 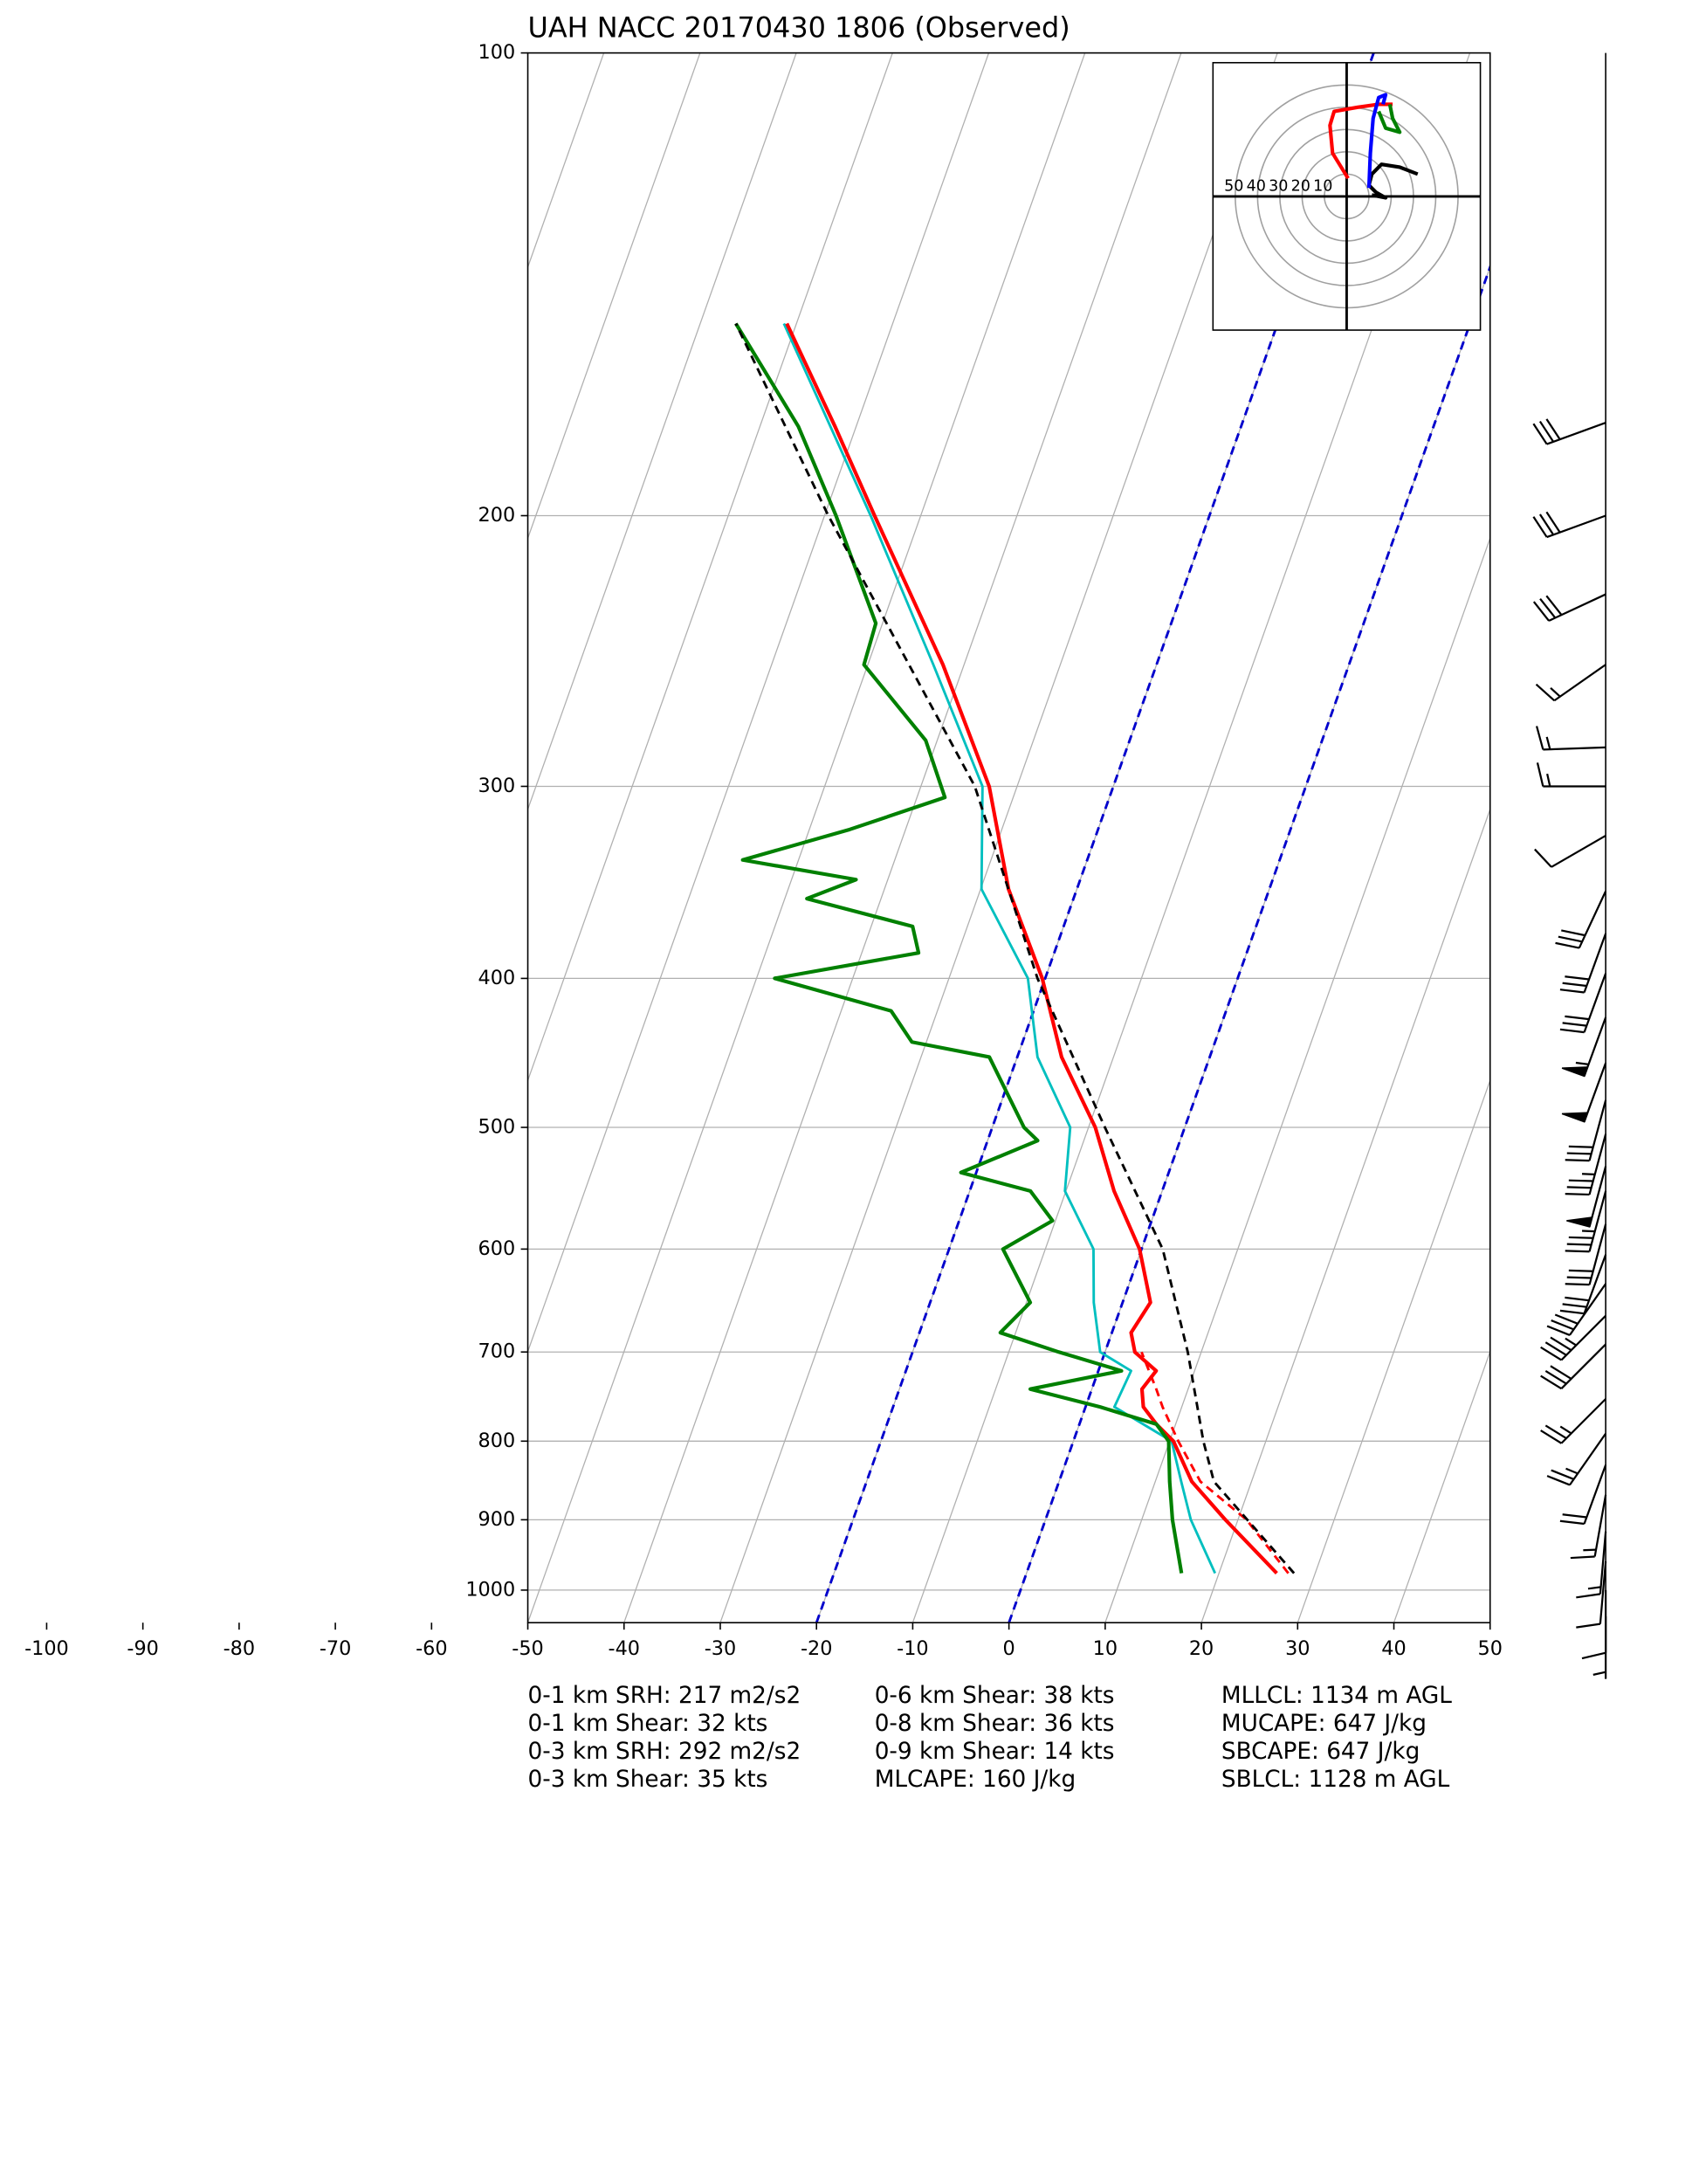 I want to click on annotation: SBLCL: 1128 m AGL, so click(x=1335, y=1780).